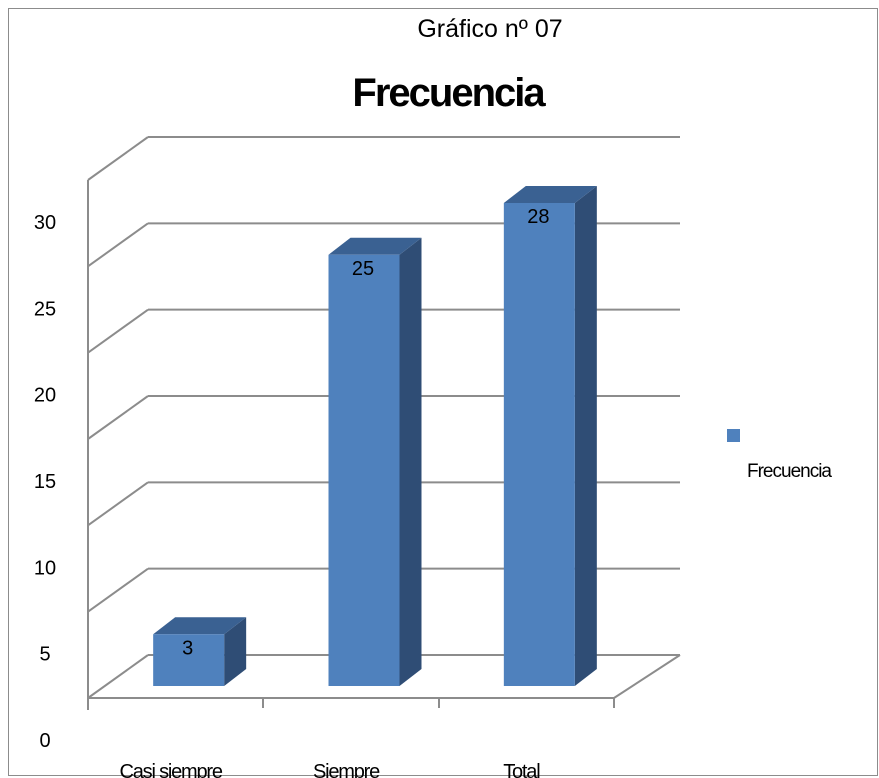  Describe the element at coordinates (44, 655) in the screenshot. I see `y-tick-label: 5` at that location.